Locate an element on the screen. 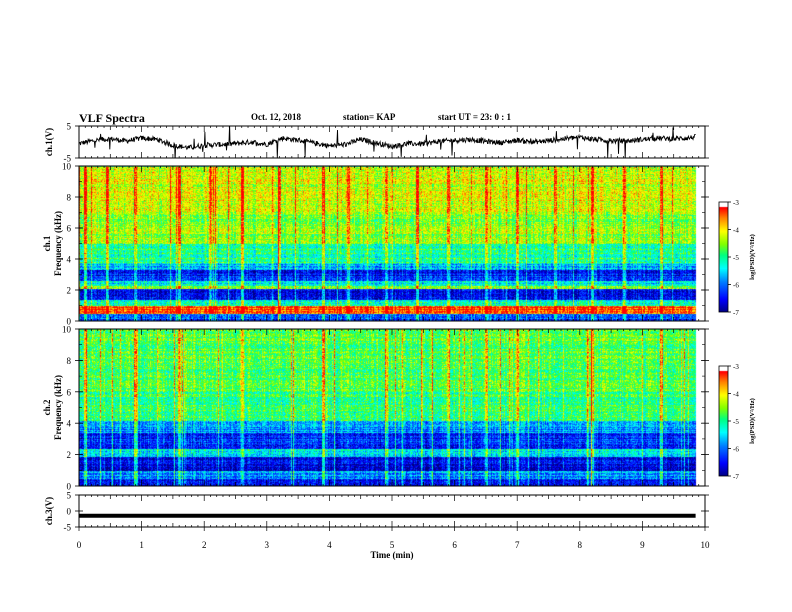 The height and width of the screenshot is (612, 792). colorbar-tick-label-ch2: -4 is located at coordinates (736, 395).